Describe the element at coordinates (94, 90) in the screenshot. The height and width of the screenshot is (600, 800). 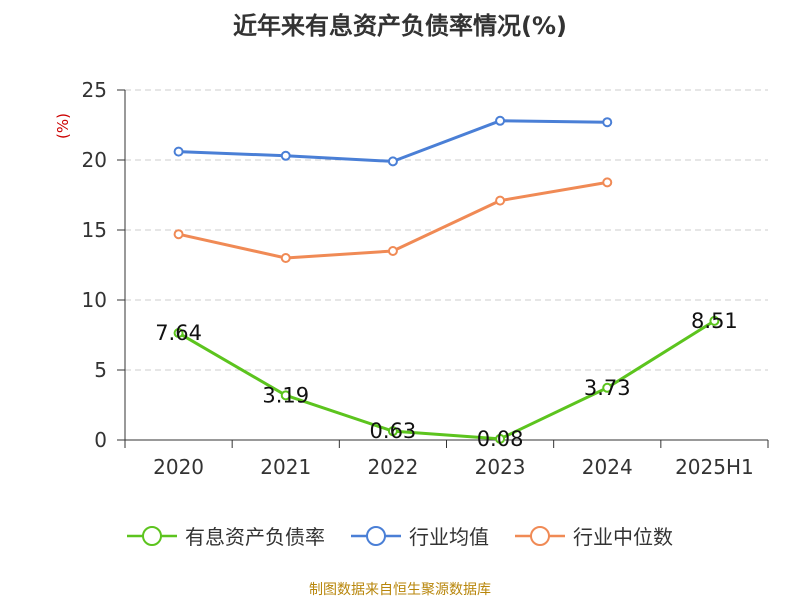
I see `y-tick-label: 25` at that location.